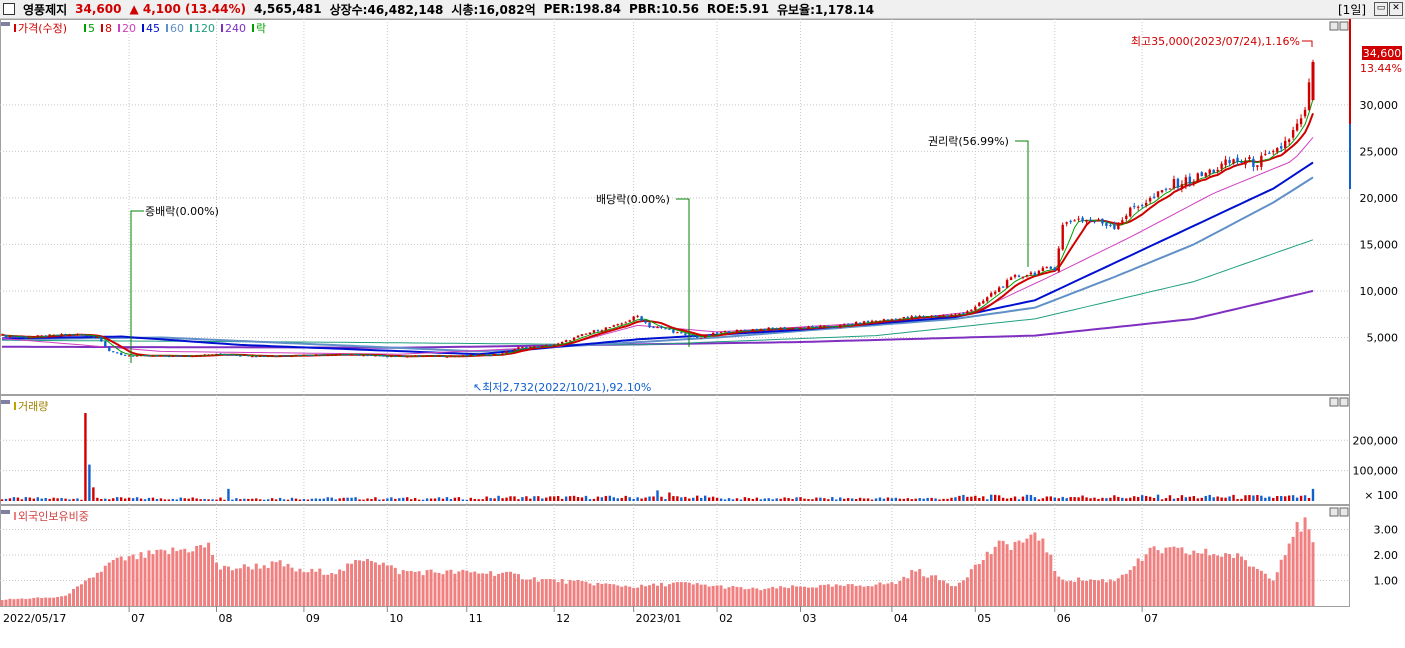  I want to click on legend-item-240: 240, so click(235, 28).